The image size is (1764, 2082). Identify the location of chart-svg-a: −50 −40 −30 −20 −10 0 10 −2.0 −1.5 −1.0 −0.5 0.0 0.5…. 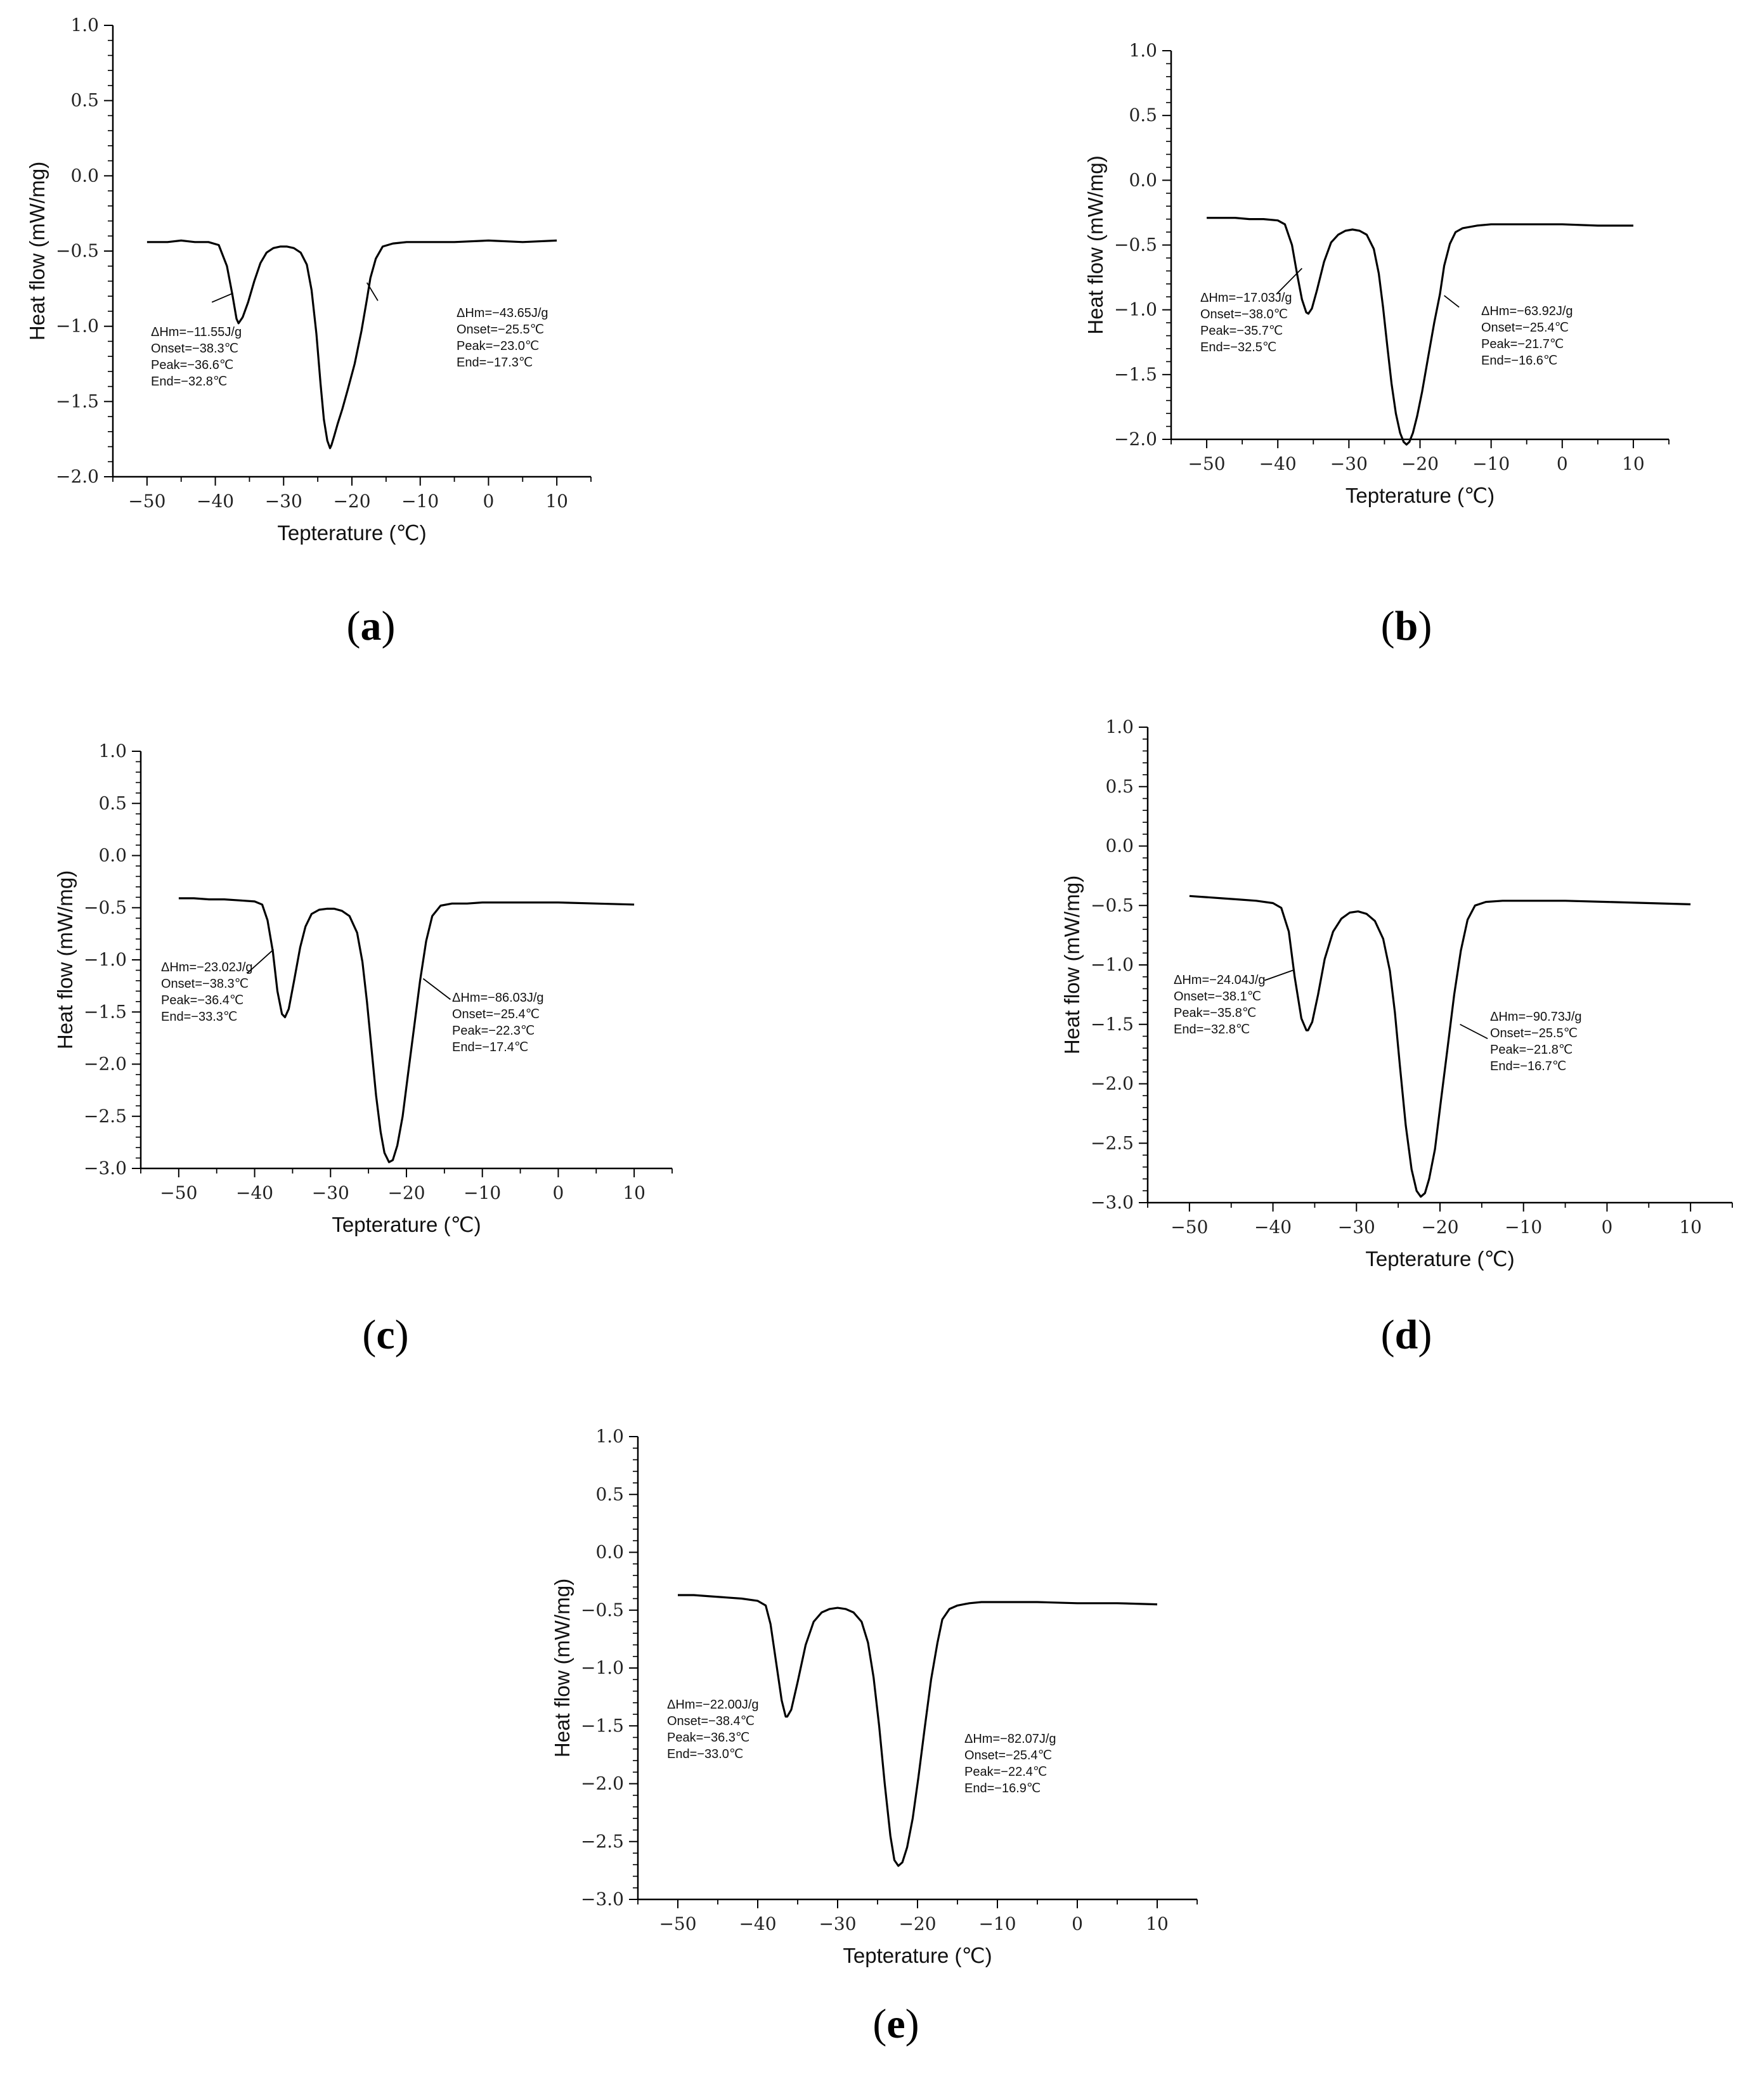
(308, 280).